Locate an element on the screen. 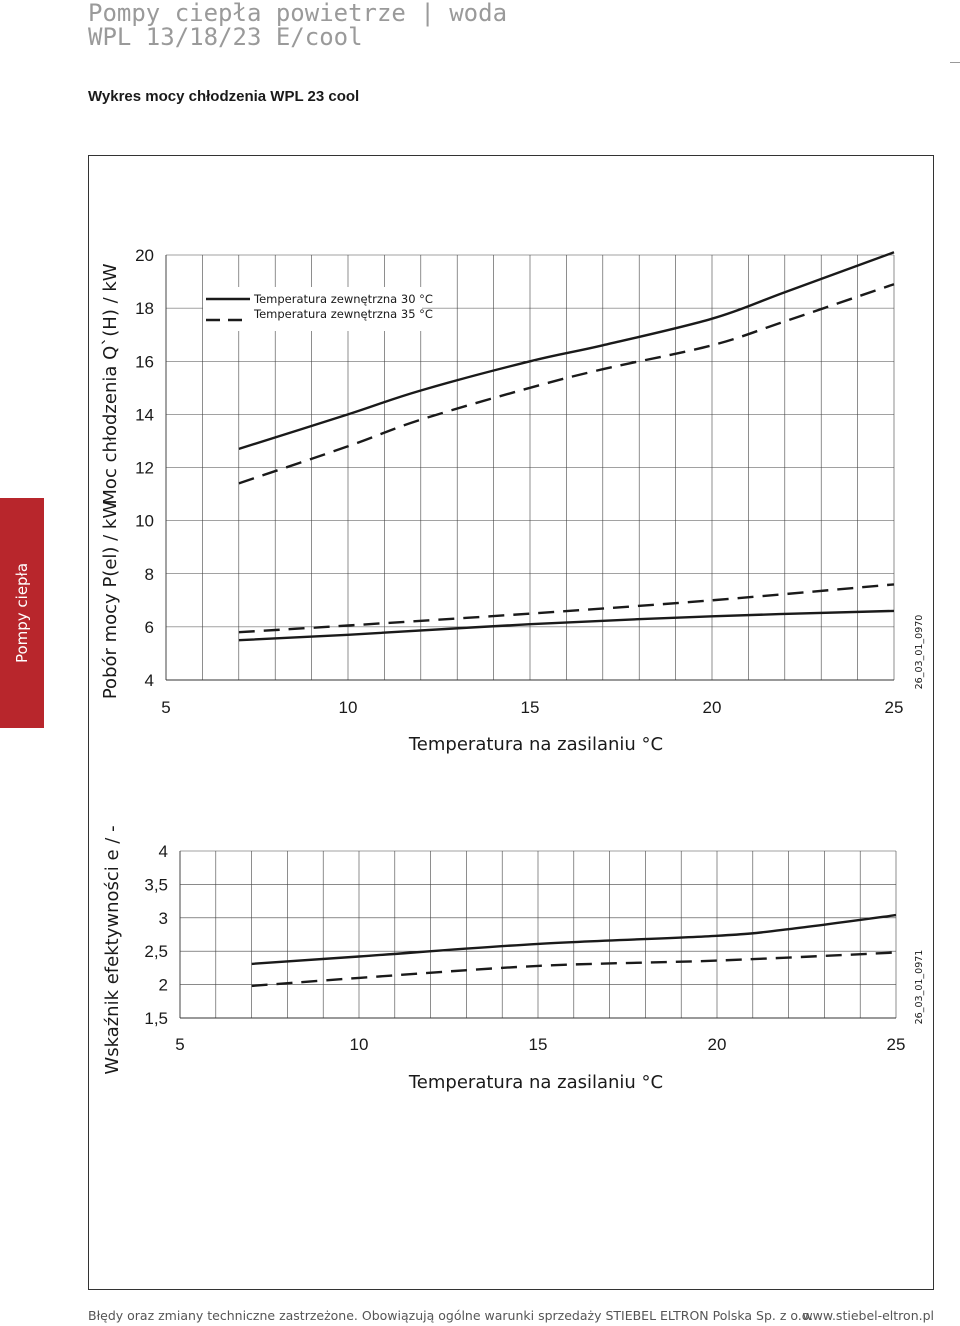 This screenshot has height=1326, width=960. figure-code: 26_03_01_0971 is located at coordinates (919, 987).